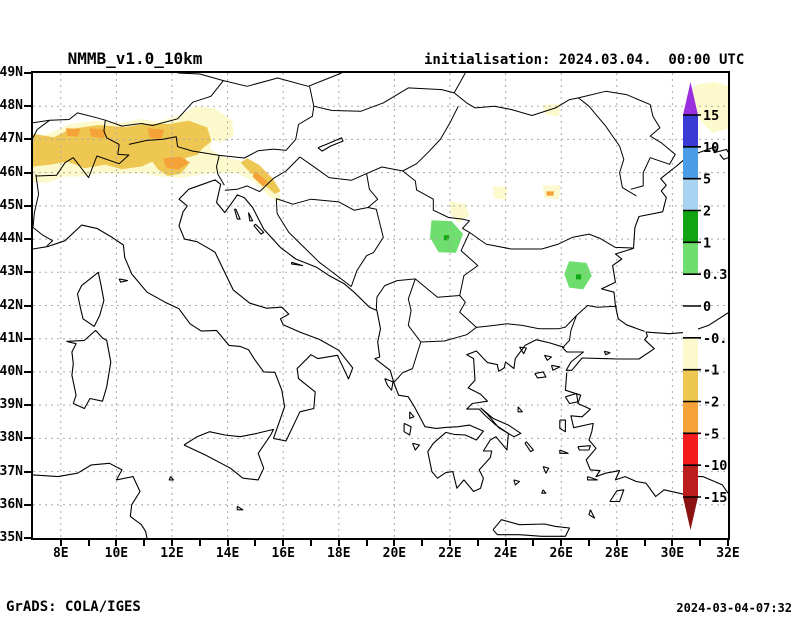  Describe the element at coordinates (116, 553) in the screenshot. I see `lon-label-10E: 10E` at that location.